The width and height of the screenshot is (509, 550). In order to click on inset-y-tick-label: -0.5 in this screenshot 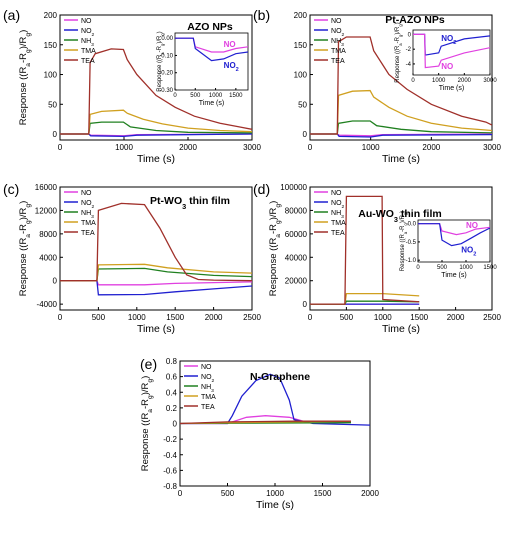, I will do `click(411, 243)`.